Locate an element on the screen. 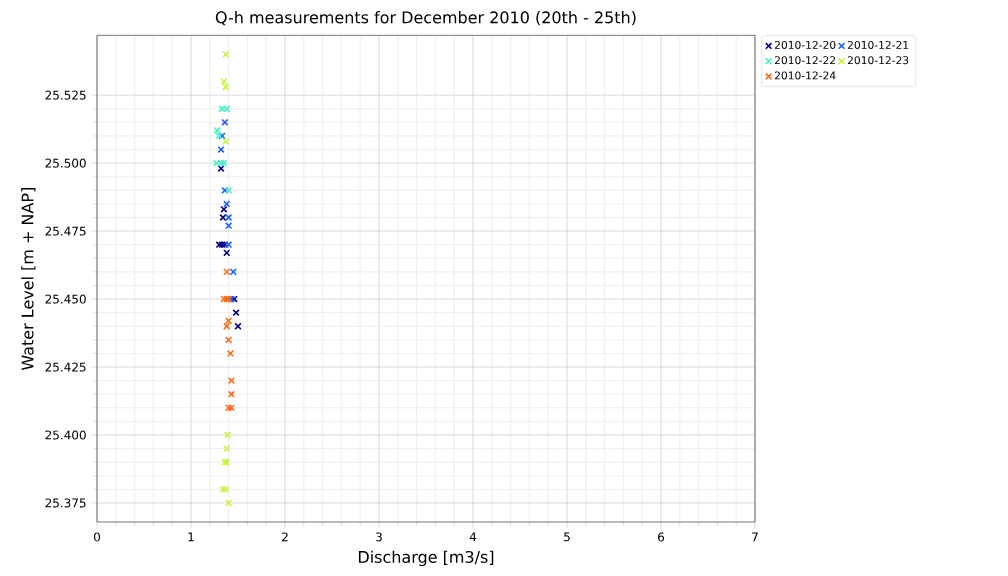 The height and width of the screenshot is (576, 1008). x-tick-label: 4 is located at coordinates (473, 537).